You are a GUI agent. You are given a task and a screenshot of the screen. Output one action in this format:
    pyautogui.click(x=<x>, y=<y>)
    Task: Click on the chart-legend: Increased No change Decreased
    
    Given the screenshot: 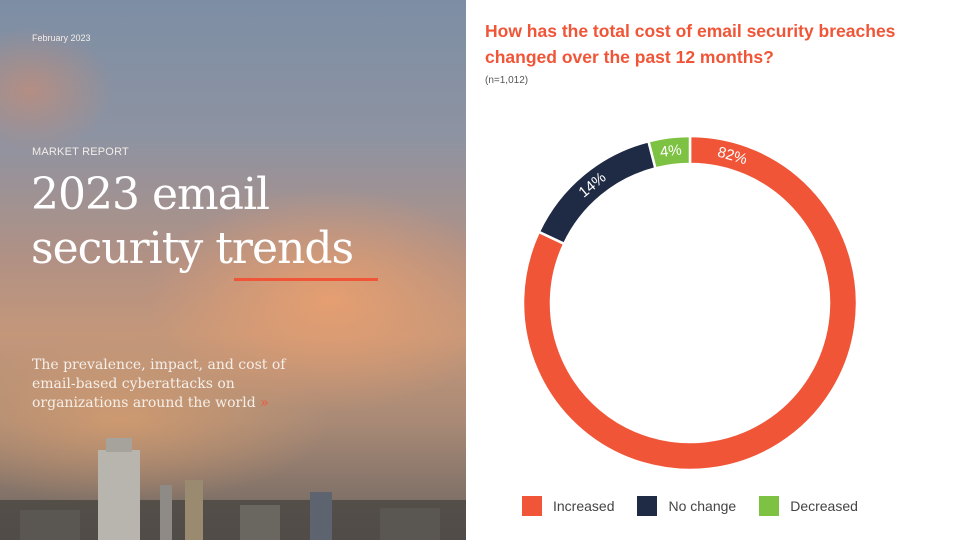 What is the action you would take?
    pyautogui.click(x=701, y=506)
    